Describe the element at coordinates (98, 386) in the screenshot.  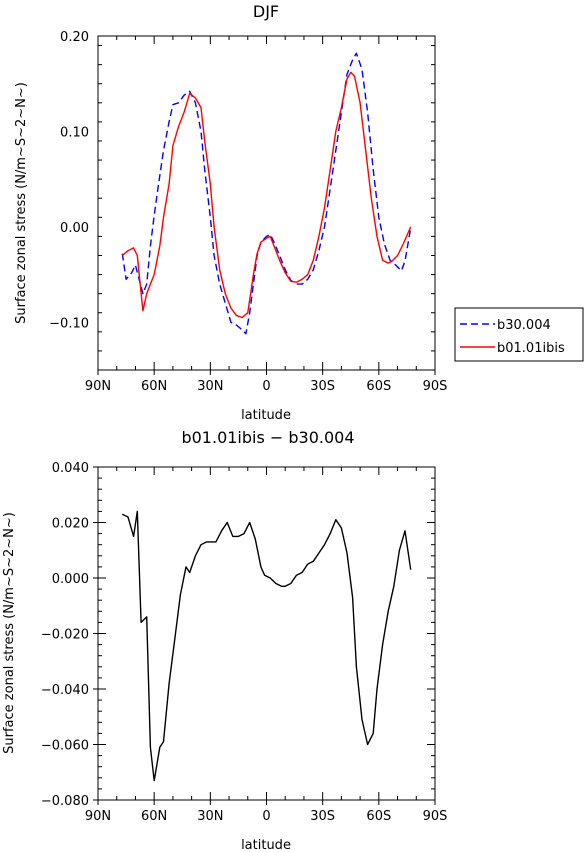
I see `top-x-tick-label: 90N` at that location.